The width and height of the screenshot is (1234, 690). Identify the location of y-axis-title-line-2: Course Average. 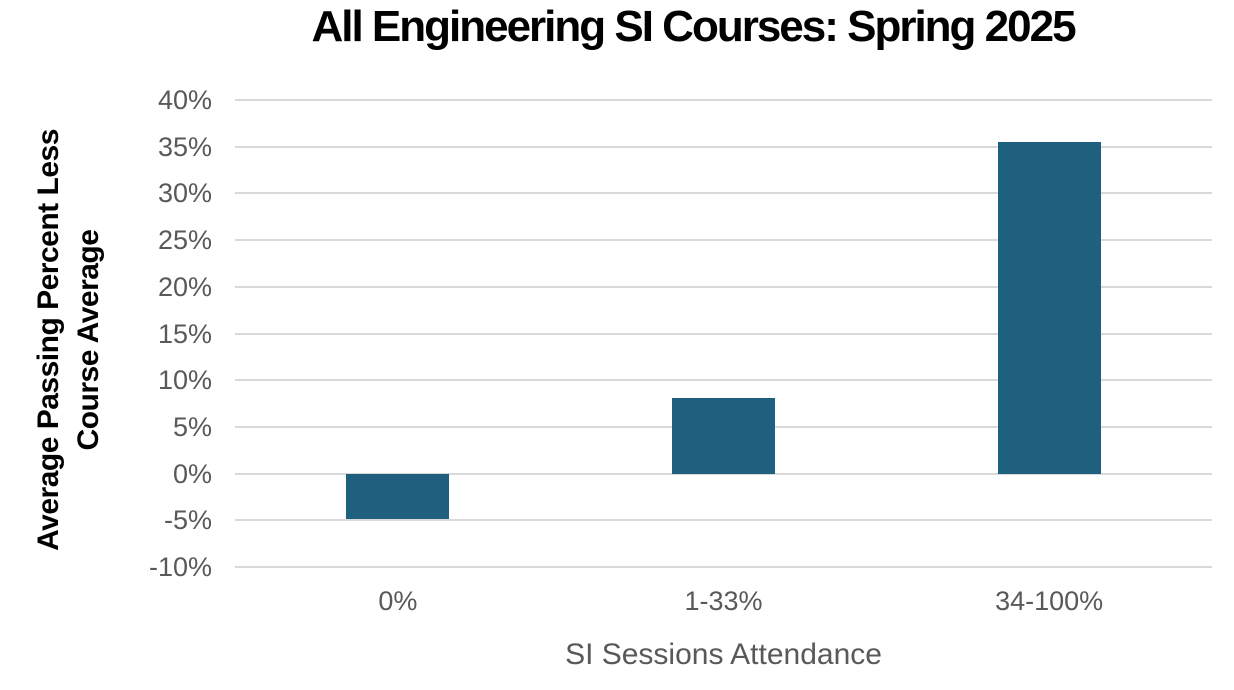
(88, 340).